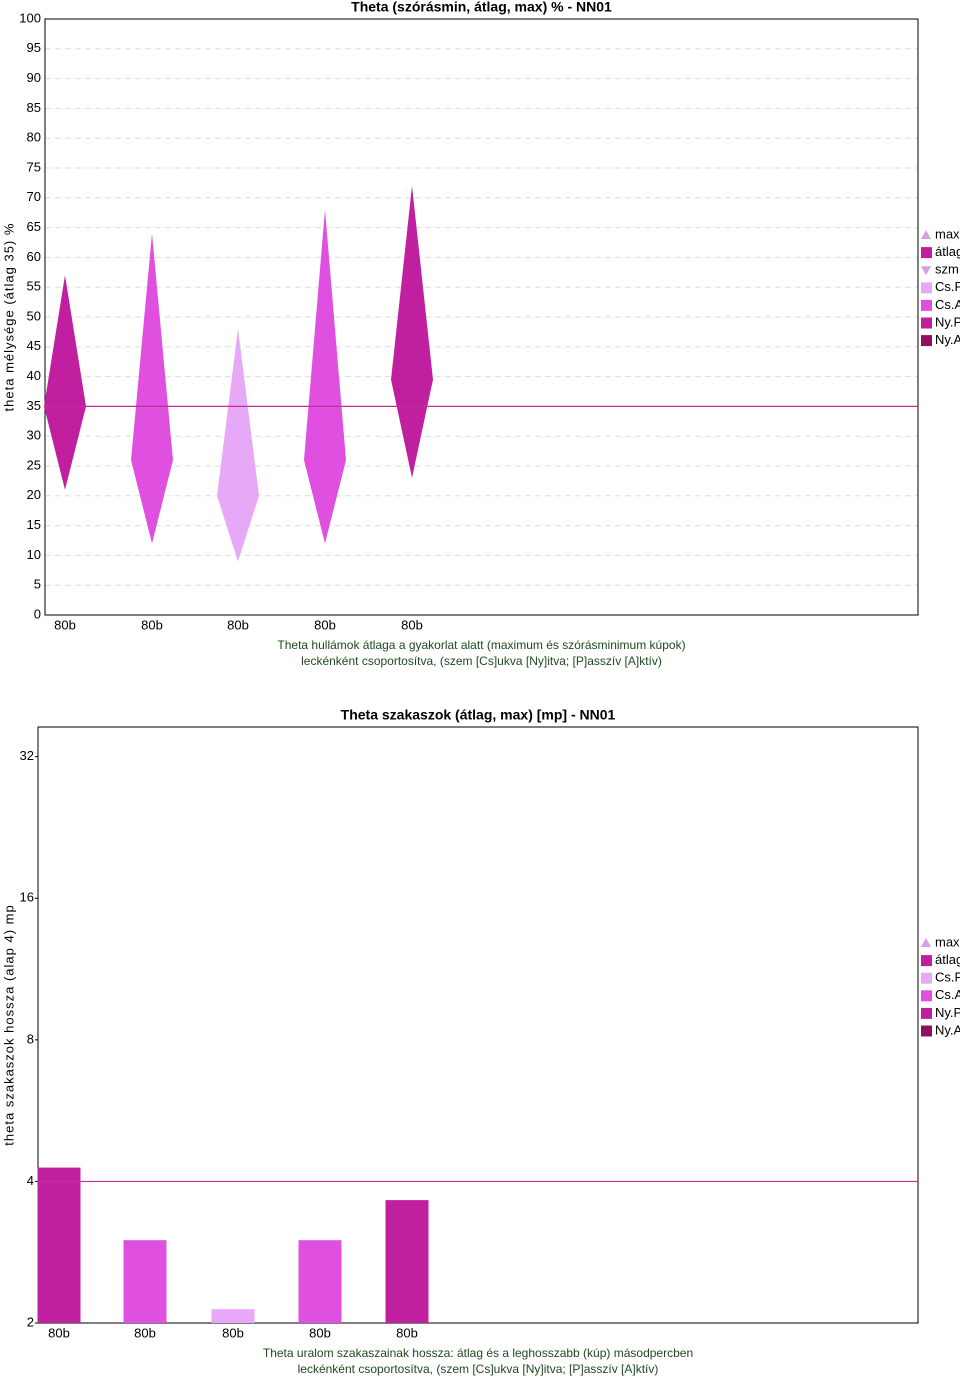 The width and height of the screenshot is (960, 1382). I want to click on y-tick-label: 80, so click(34, 137).